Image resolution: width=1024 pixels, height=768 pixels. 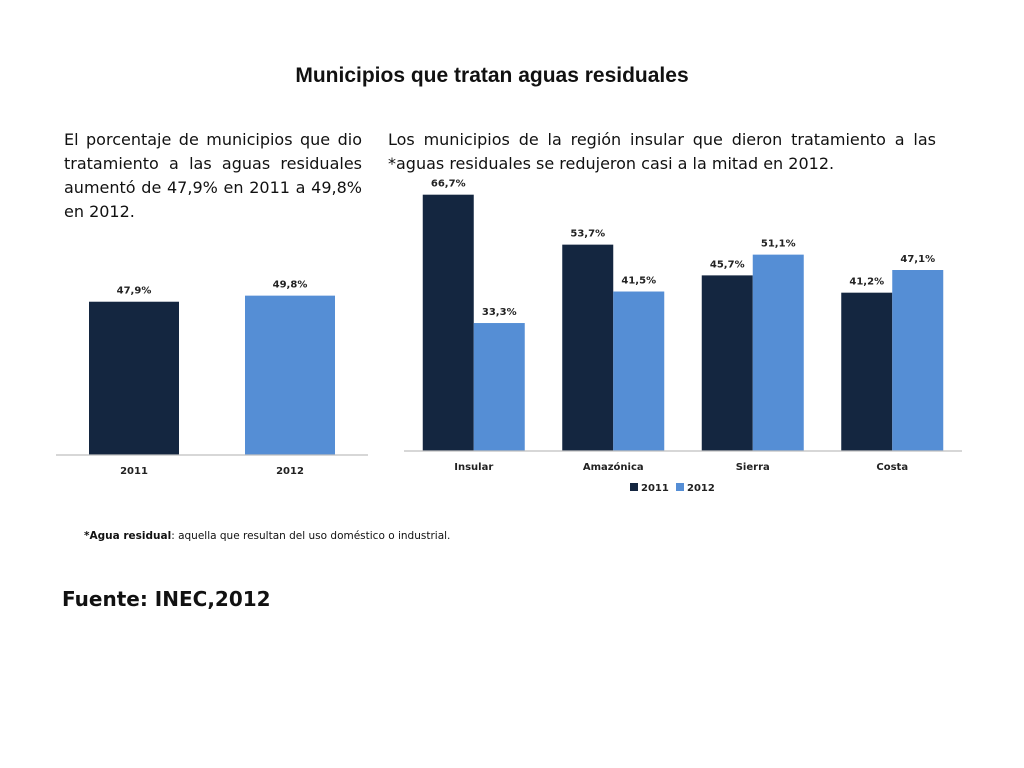 I want to click on bar-2011, so click(x=134, y=378).